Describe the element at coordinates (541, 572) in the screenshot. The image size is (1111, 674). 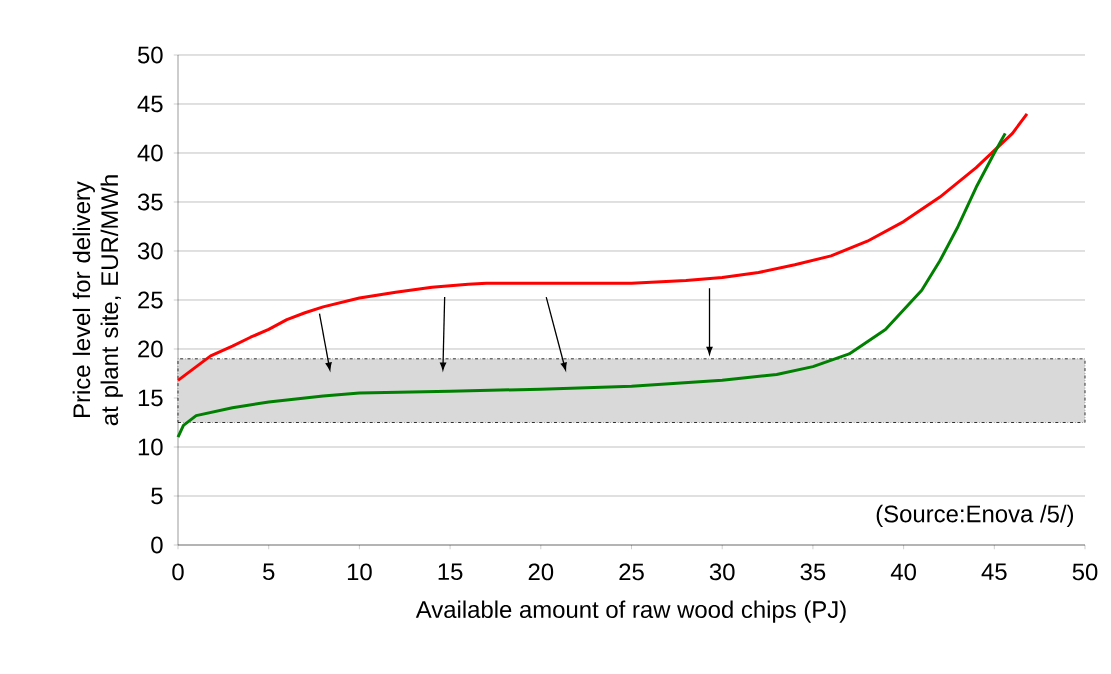
I see `x-tick-label: 20` at that location.